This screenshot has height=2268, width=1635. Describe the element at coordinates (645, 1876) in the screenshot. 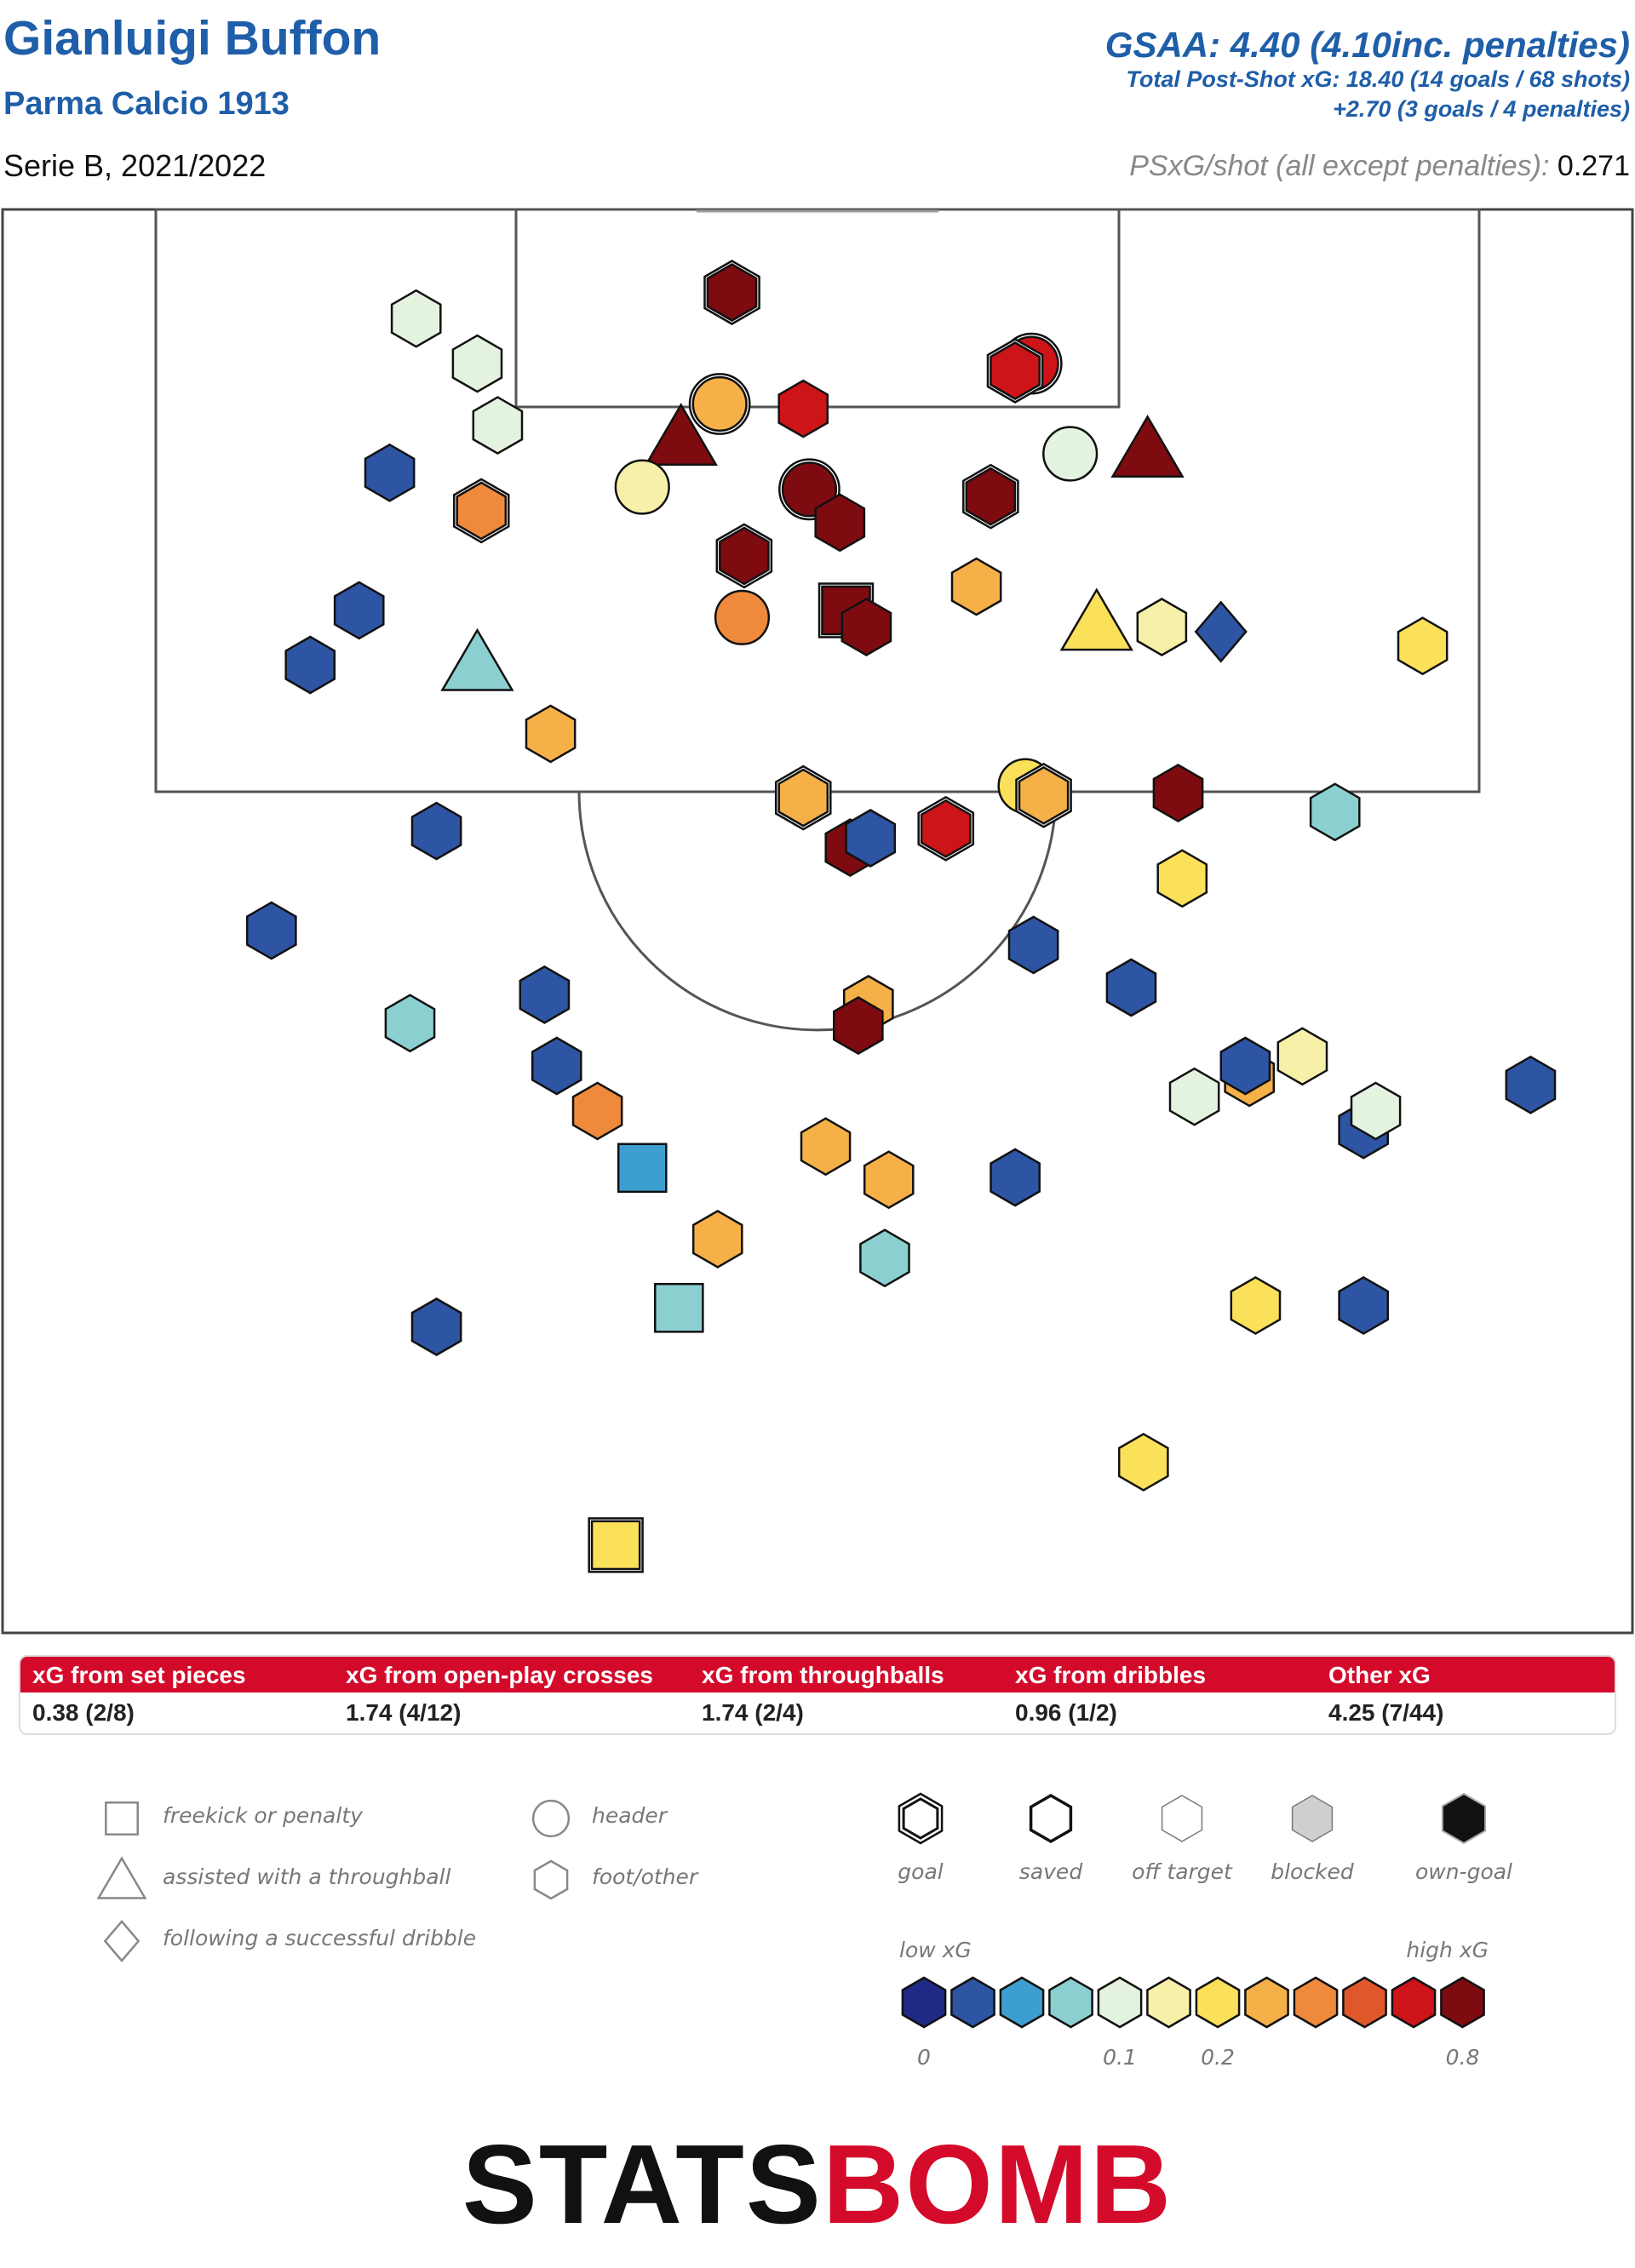

I see `legend-shape-label-5: foot/other` at that location.